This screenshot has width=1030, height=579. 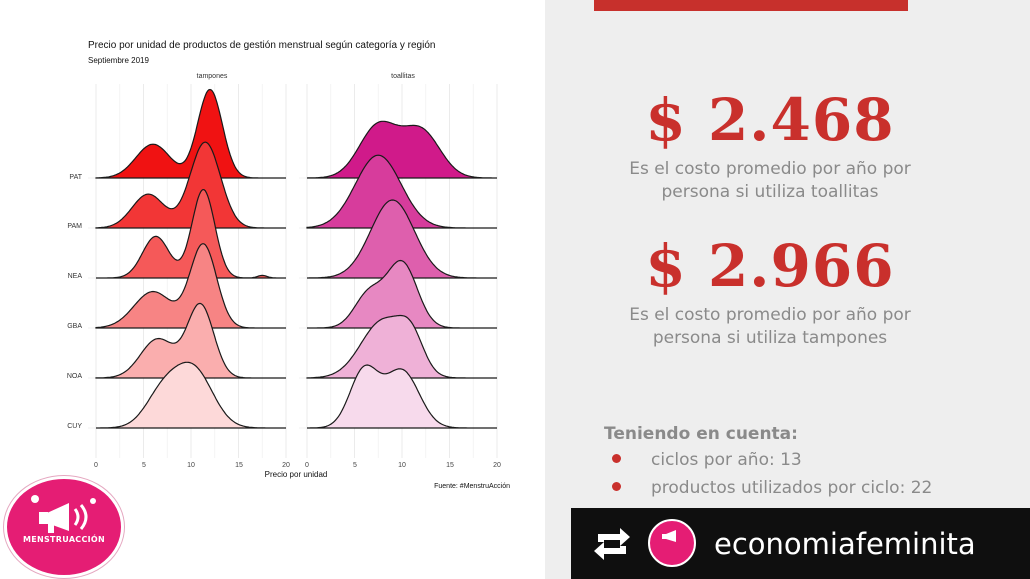 I want to click on ridge-toallitas-pat, so click(x=401, y=149).